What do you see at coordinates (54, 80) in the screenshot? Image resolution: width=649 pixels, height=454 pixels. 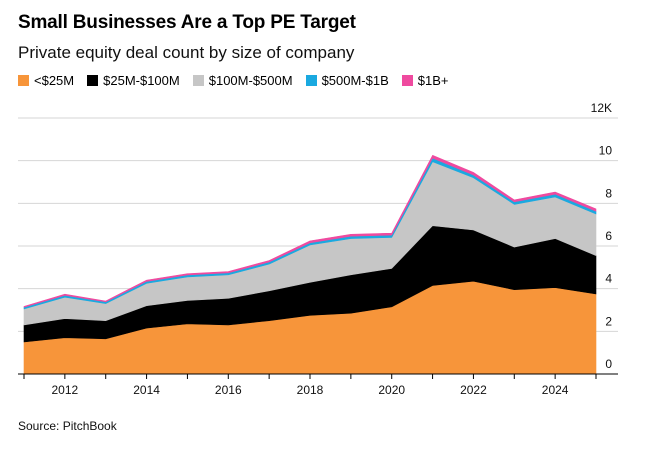 I see `legend-label: <$25M` at bounding box center [54, 80].